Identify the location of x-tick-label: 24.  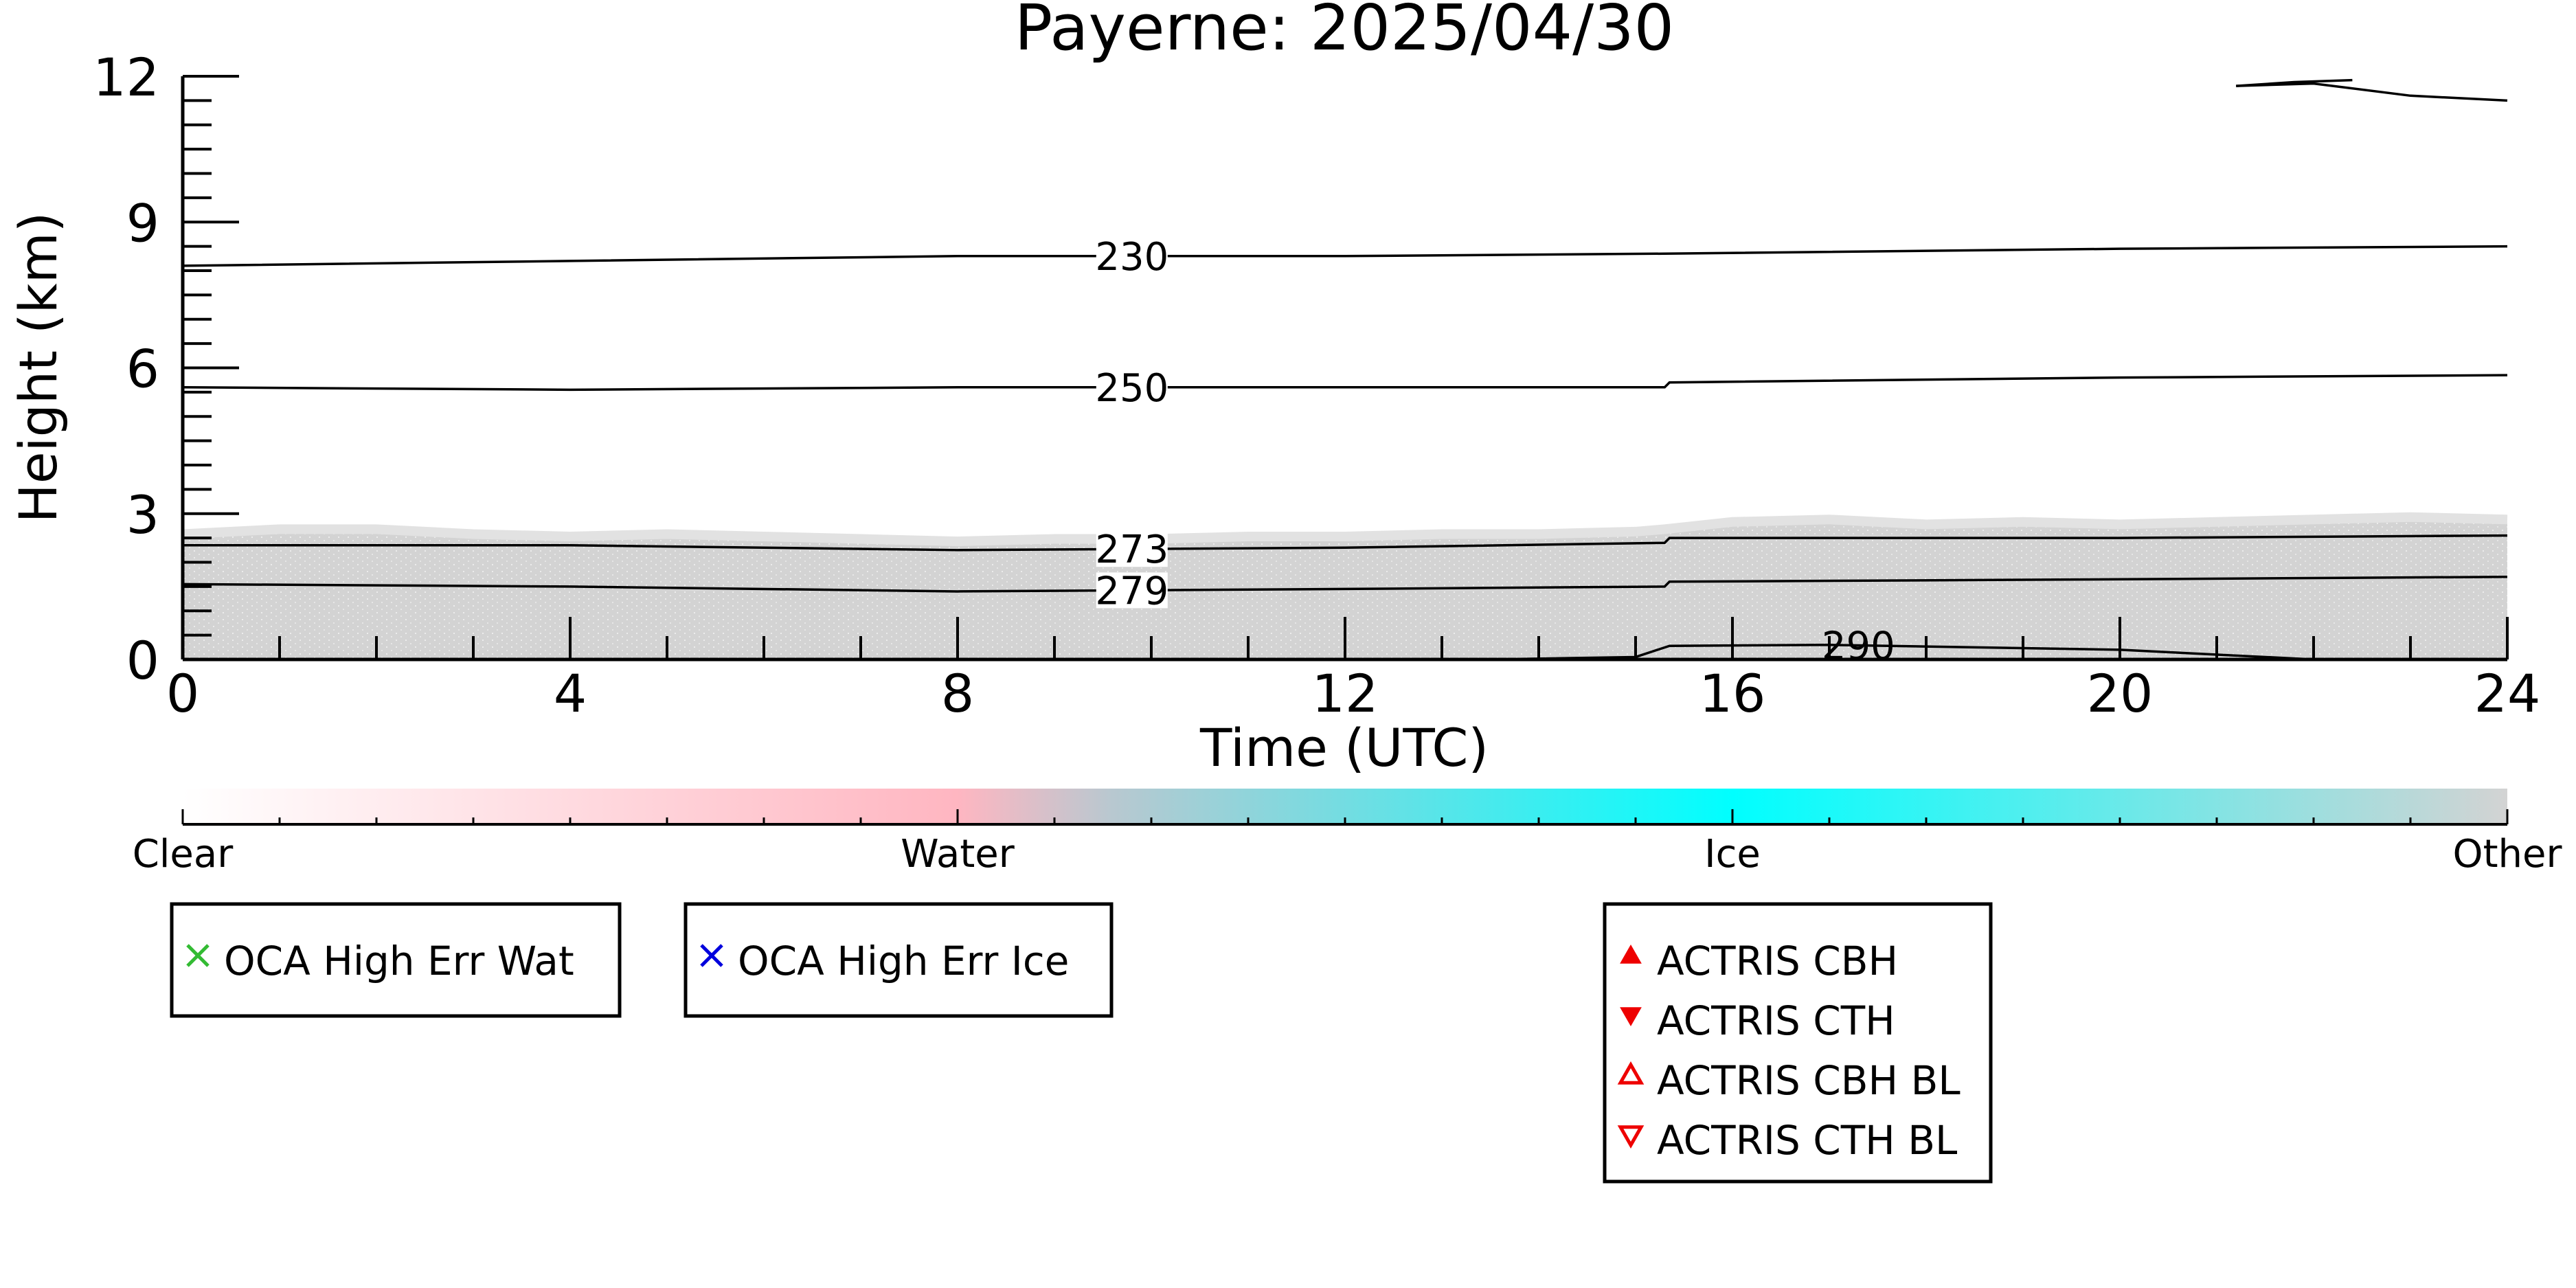
(2507, 693).